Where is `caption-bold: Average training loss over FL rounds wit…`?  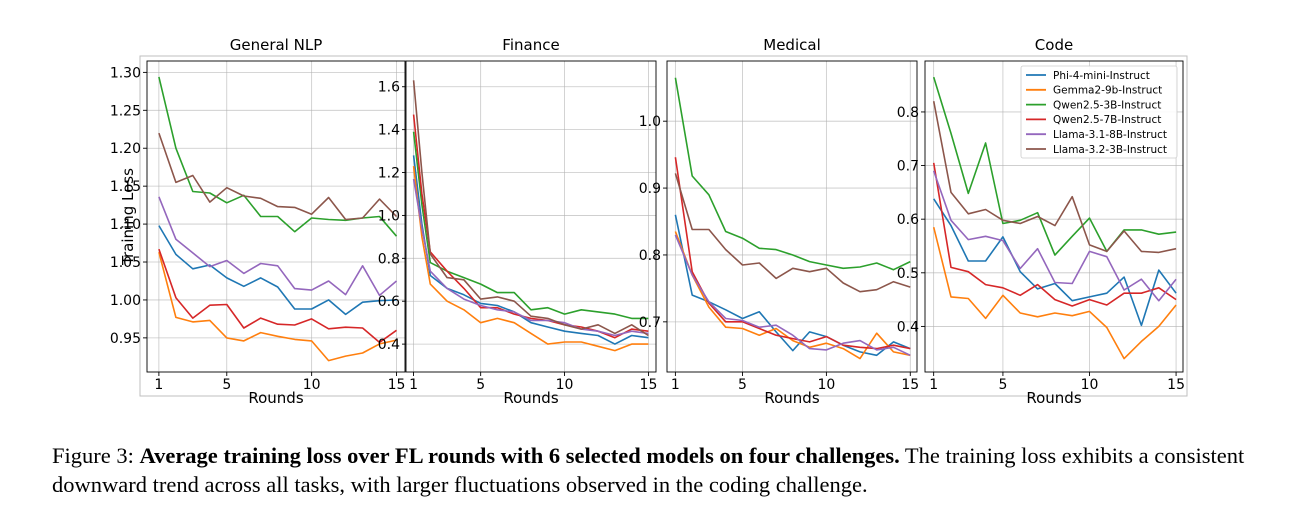
caption-bold: Average training loss over FL rounds wit… is located at coordinates (519, 455).